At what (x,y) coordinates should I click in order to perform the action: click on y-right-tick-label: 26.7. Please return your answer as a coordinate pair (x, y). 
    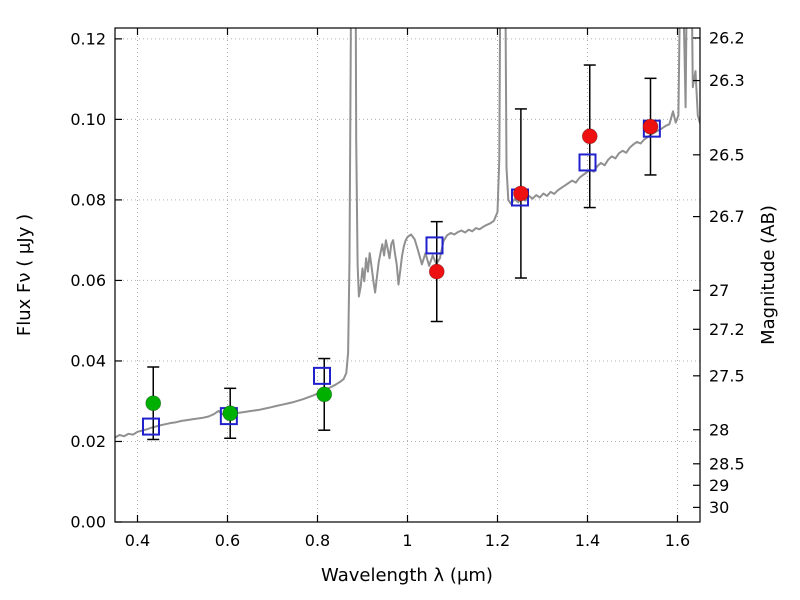
    Looking at the image, I should click on (727, 216).